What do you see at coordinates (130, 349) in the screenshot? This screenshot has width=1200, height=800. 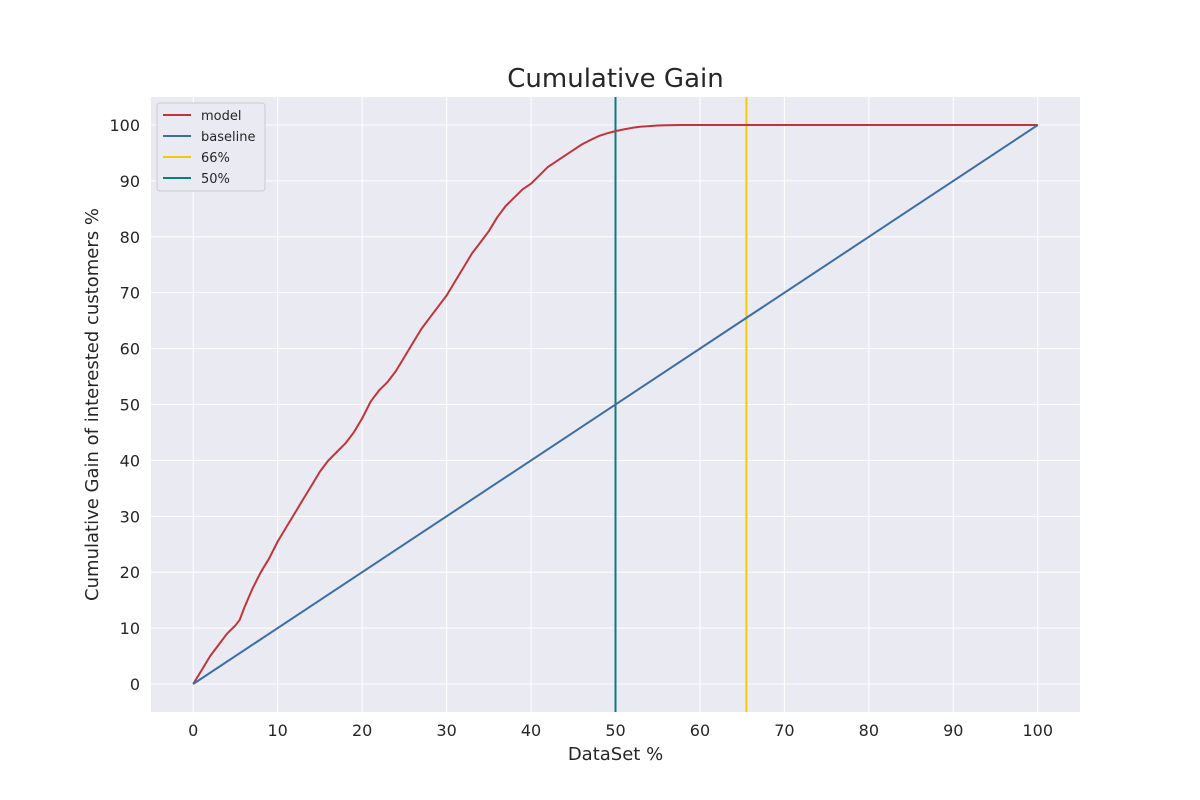 I see `y-tick-label: 60` at bounding box center [130, 349].